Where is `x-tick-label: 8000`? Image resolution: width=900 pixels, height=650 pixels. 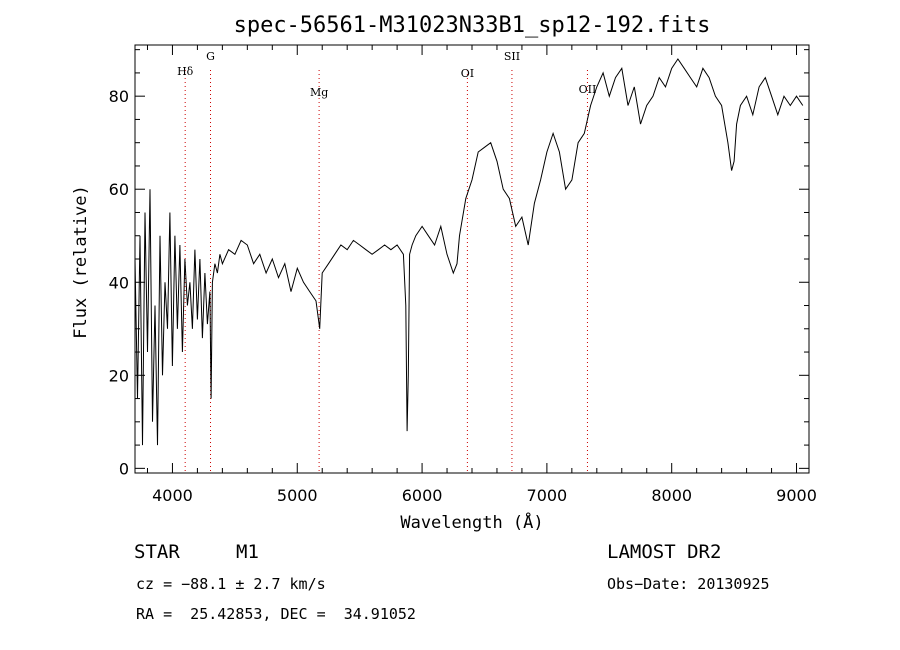 x-tick-label: 8000 is located at coordinates (671, 495).